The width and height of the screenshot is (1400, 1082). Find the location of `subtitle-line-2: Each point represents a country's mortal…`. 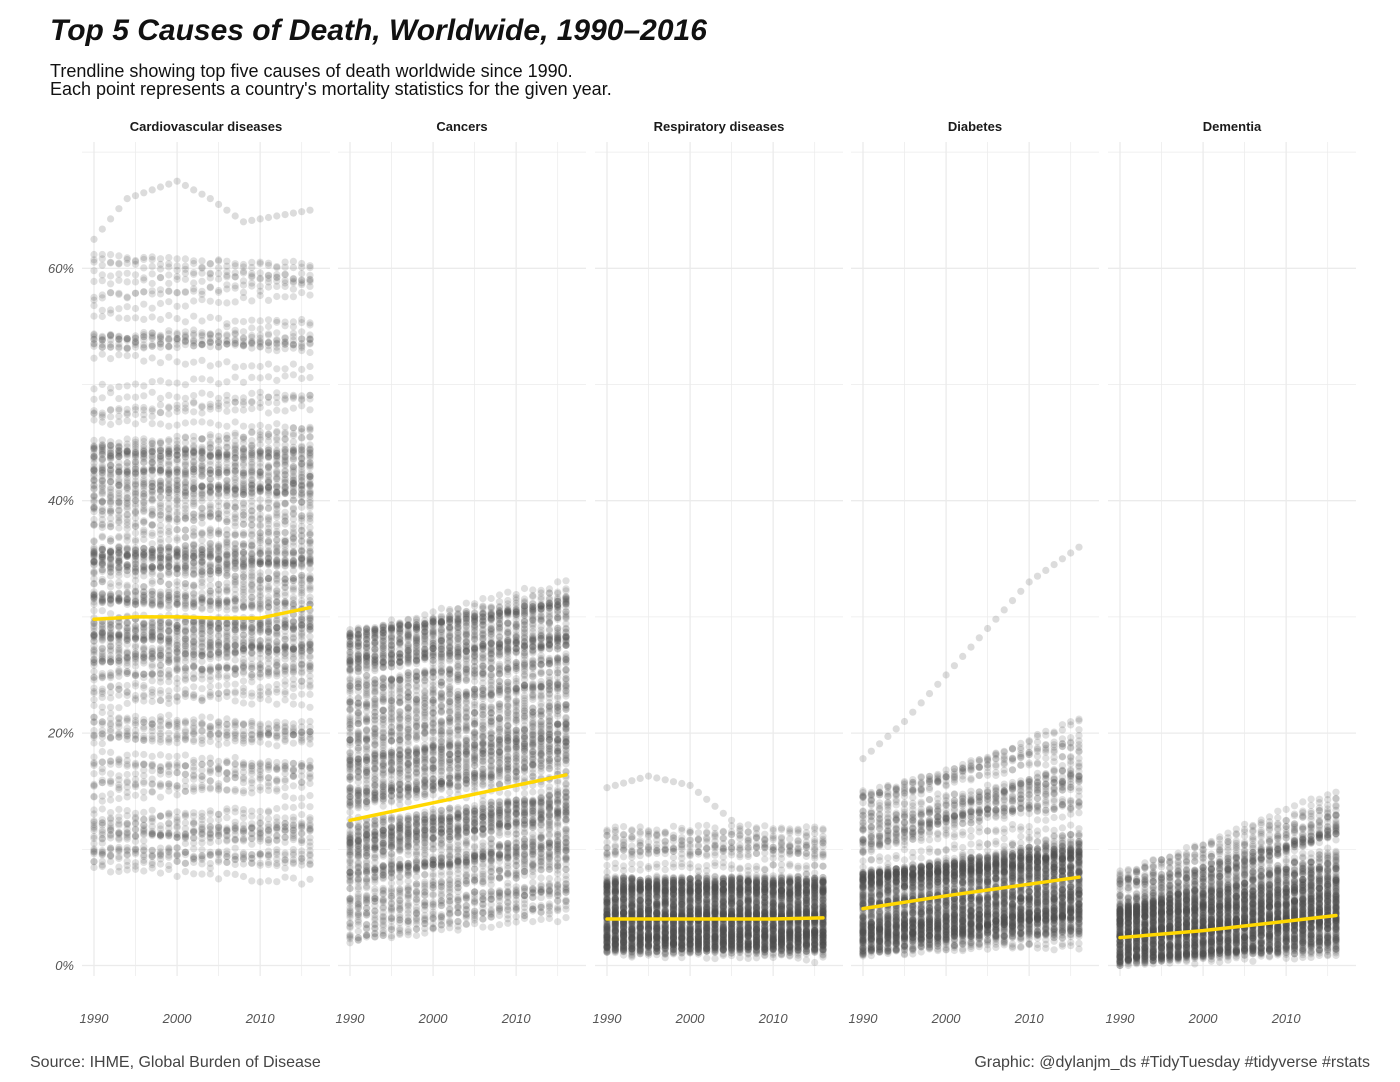

subtitle-line-2: Each point represents a country's mortal… is located at coordinates (331, 89).